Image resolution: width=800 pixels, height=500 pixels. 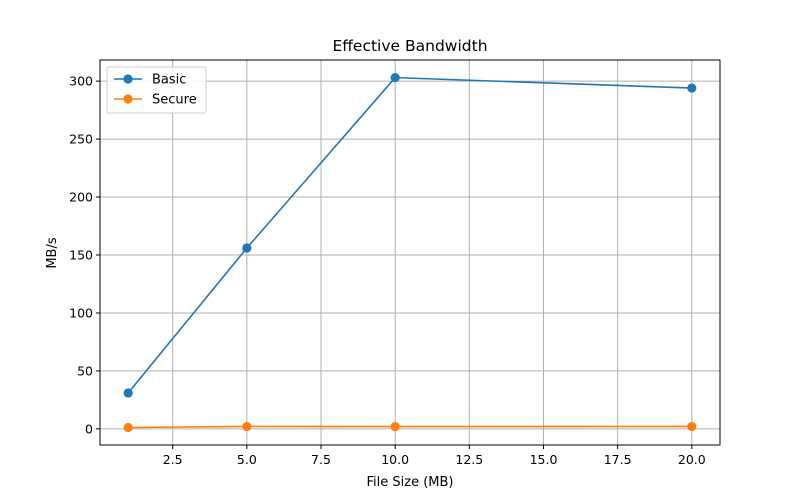 I want to click on legend-item-secure: Secure, so click(x=155, y=100).